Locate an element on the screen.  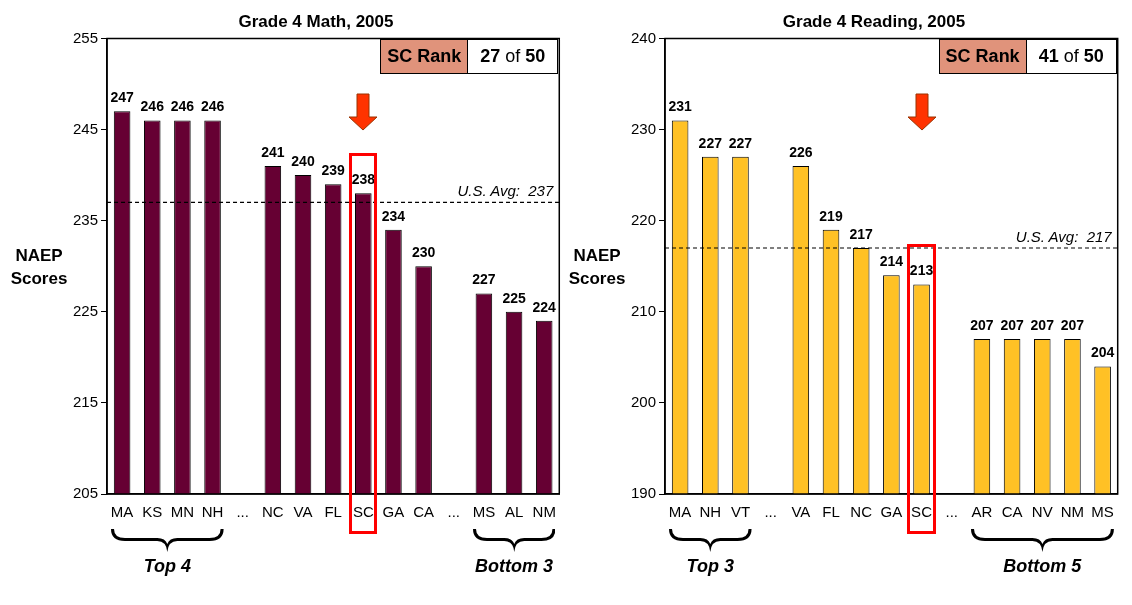
data-label: 230 is located at coordinates (423, 252).